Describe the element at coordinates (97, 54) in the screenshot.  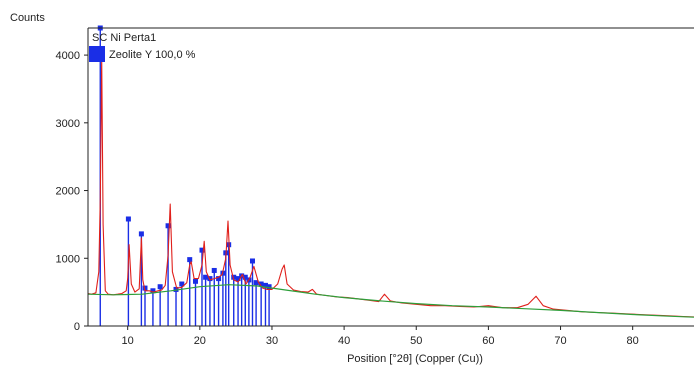
I see `legend-swatch-zeolite` at that location.